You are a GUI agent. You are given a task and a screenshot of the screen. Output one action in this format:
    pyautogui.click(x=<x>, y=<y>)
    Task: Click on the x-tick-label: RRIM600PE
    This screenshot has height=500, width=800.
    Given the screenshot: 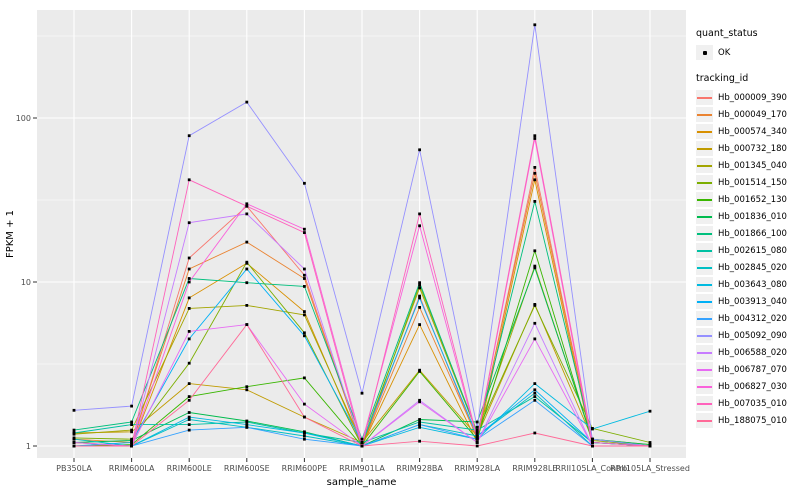 What is the action you would take?
    pyautogui.click(x=305, y=468)
    